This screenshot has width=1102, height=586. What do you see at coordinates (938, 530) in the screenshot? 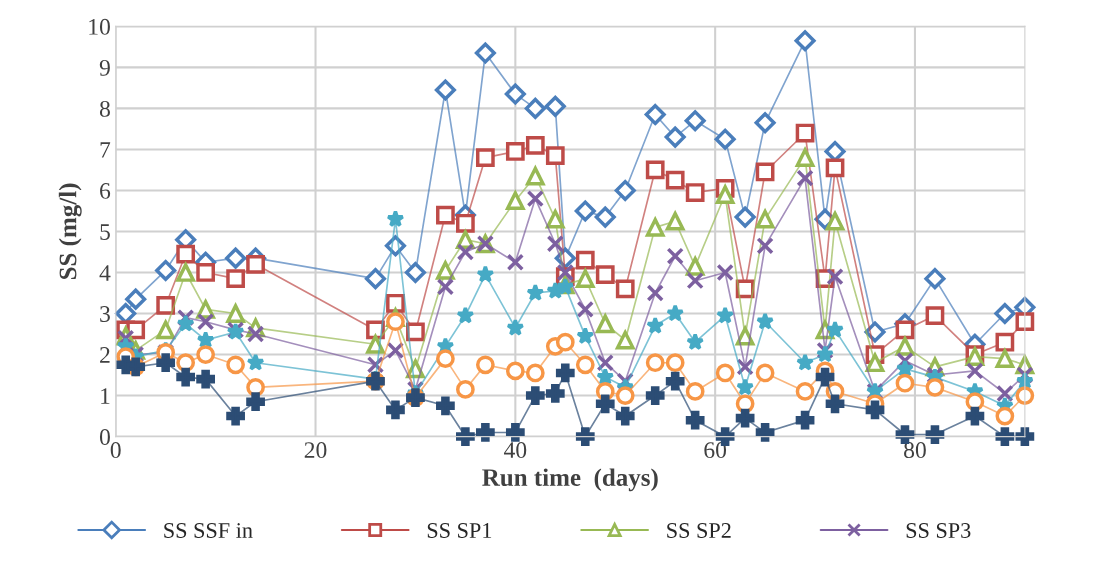
I see `legend-label: SS SP3` at bounding box center [938, 530].